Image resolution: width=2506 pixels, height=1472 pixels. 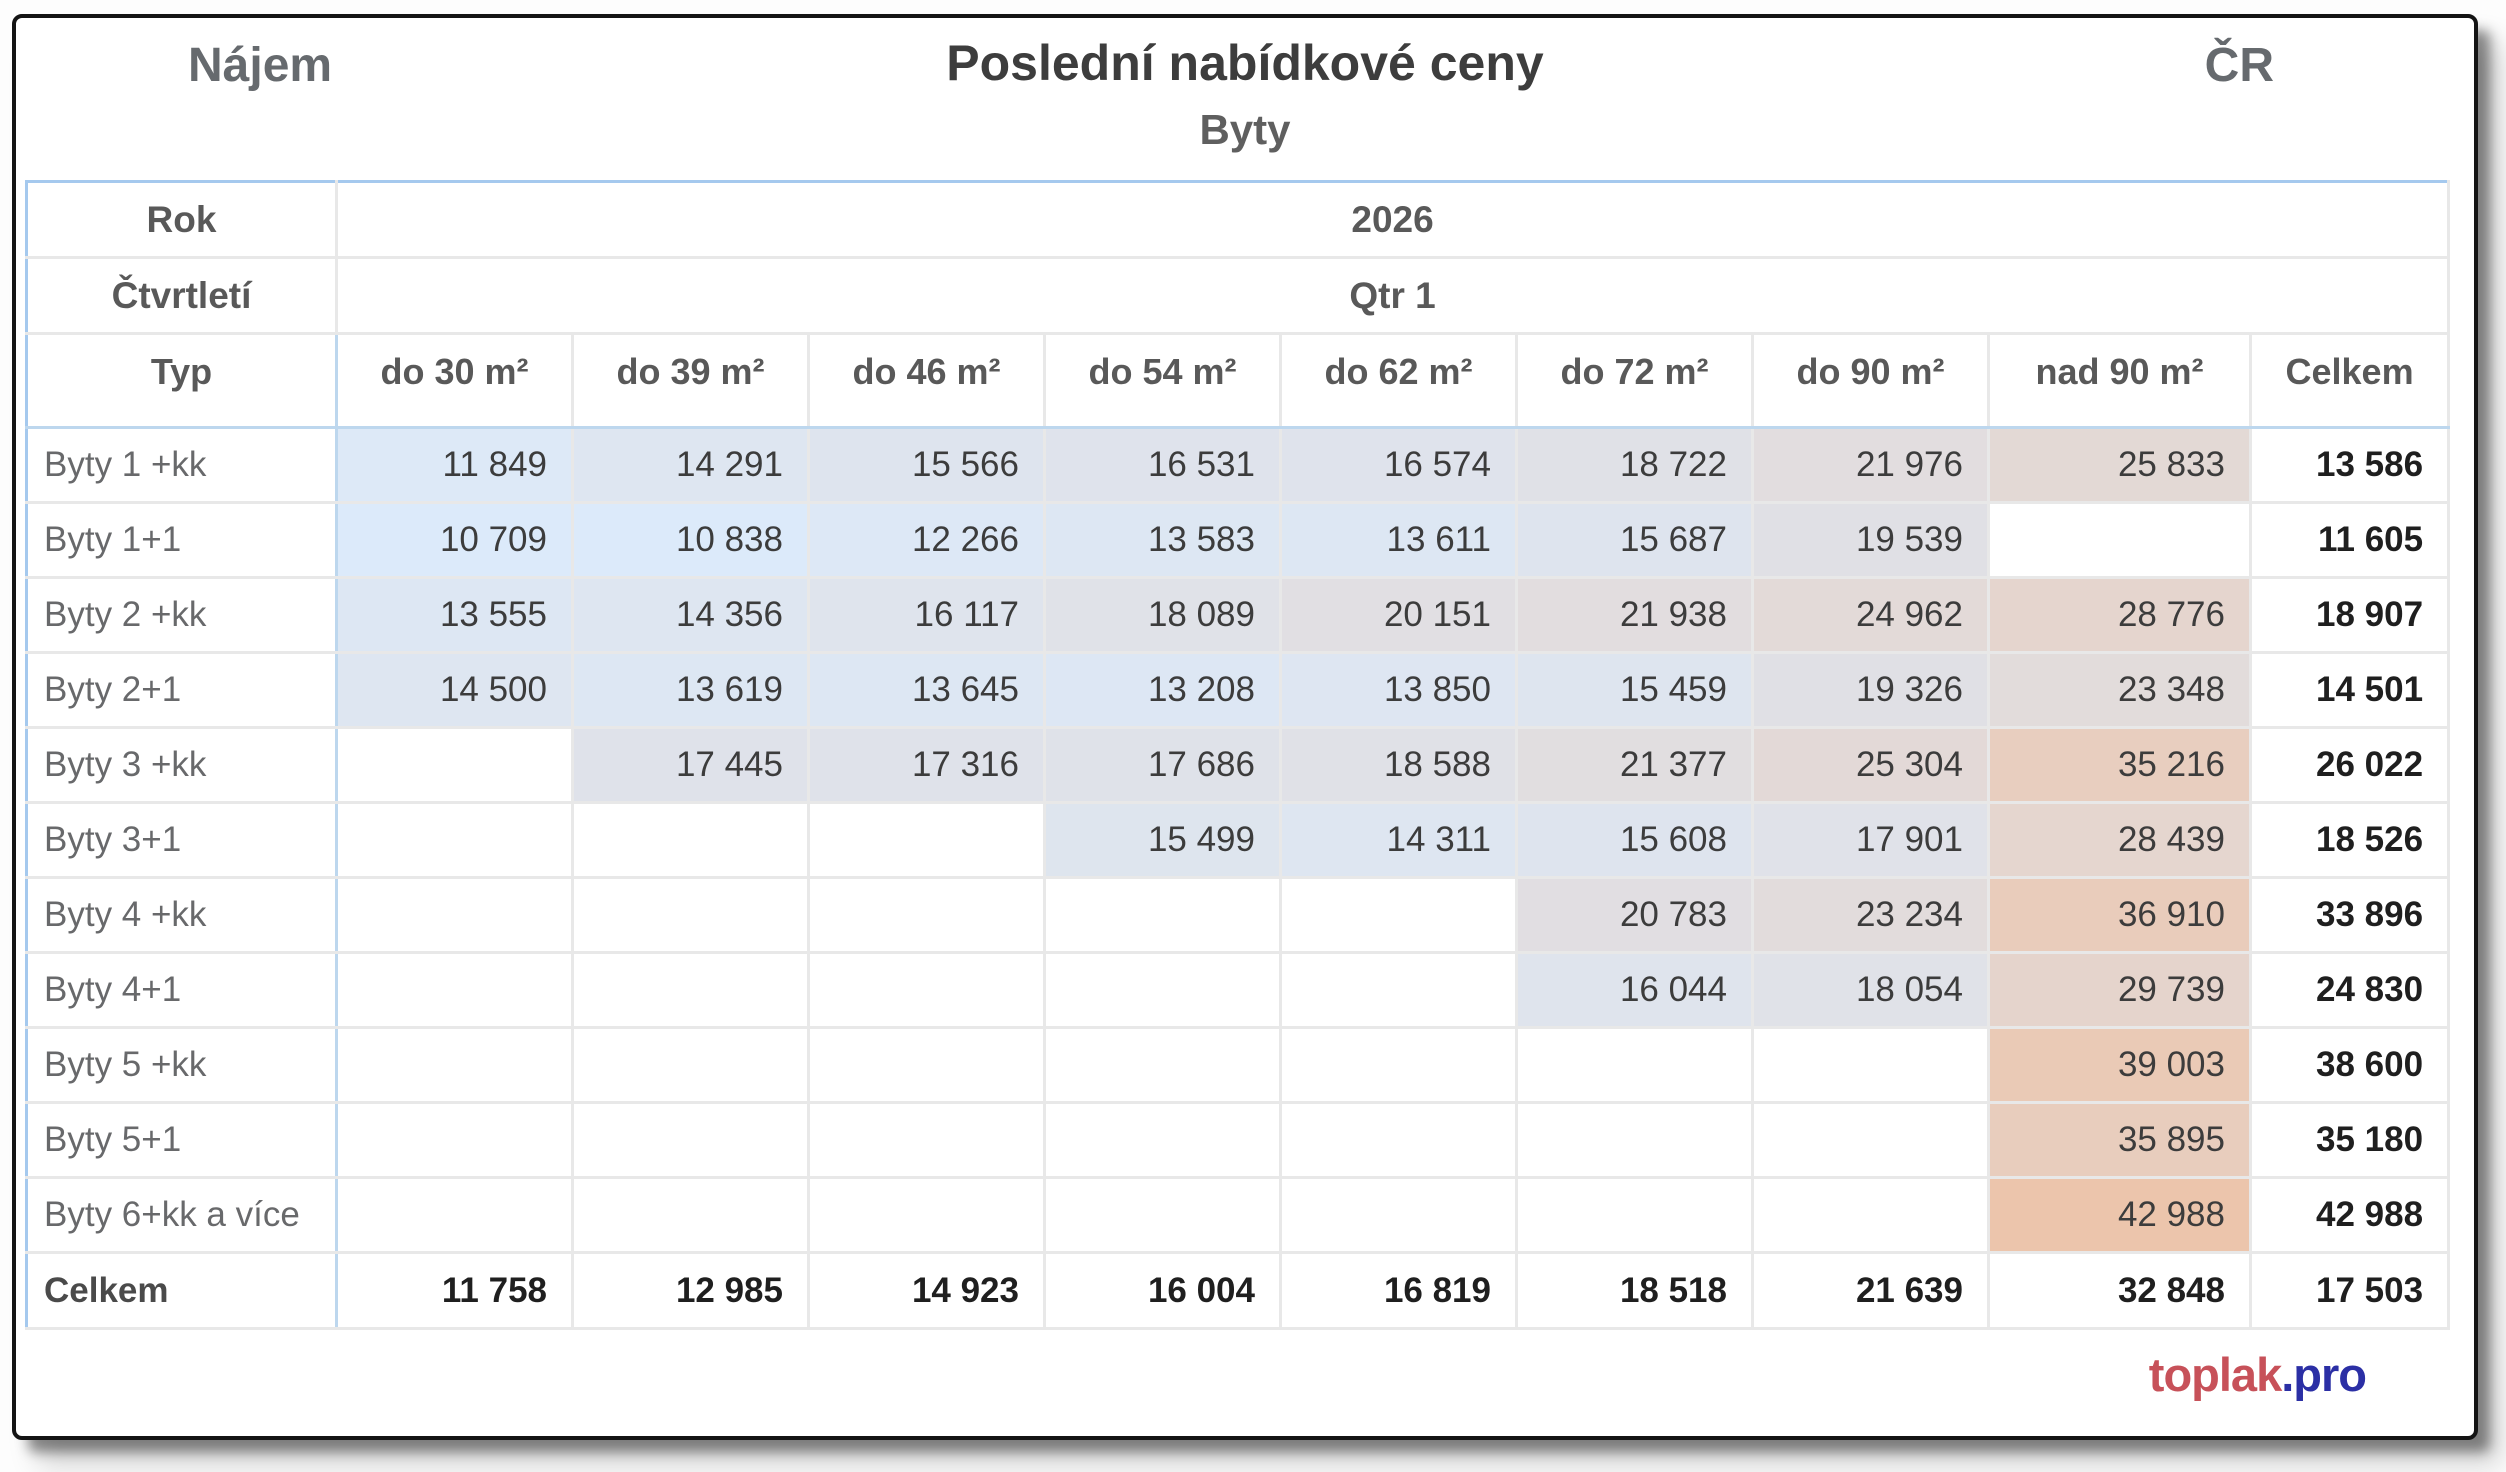 I want to click on column-total-cell: 16 004, so click(x=1163, y=1291).